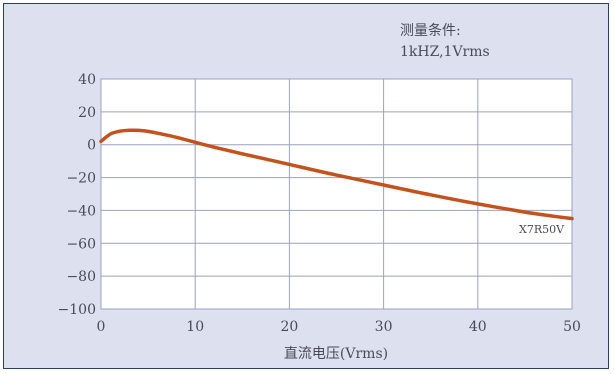  I want to click on x-tick-label: 40, so click(478, 327).